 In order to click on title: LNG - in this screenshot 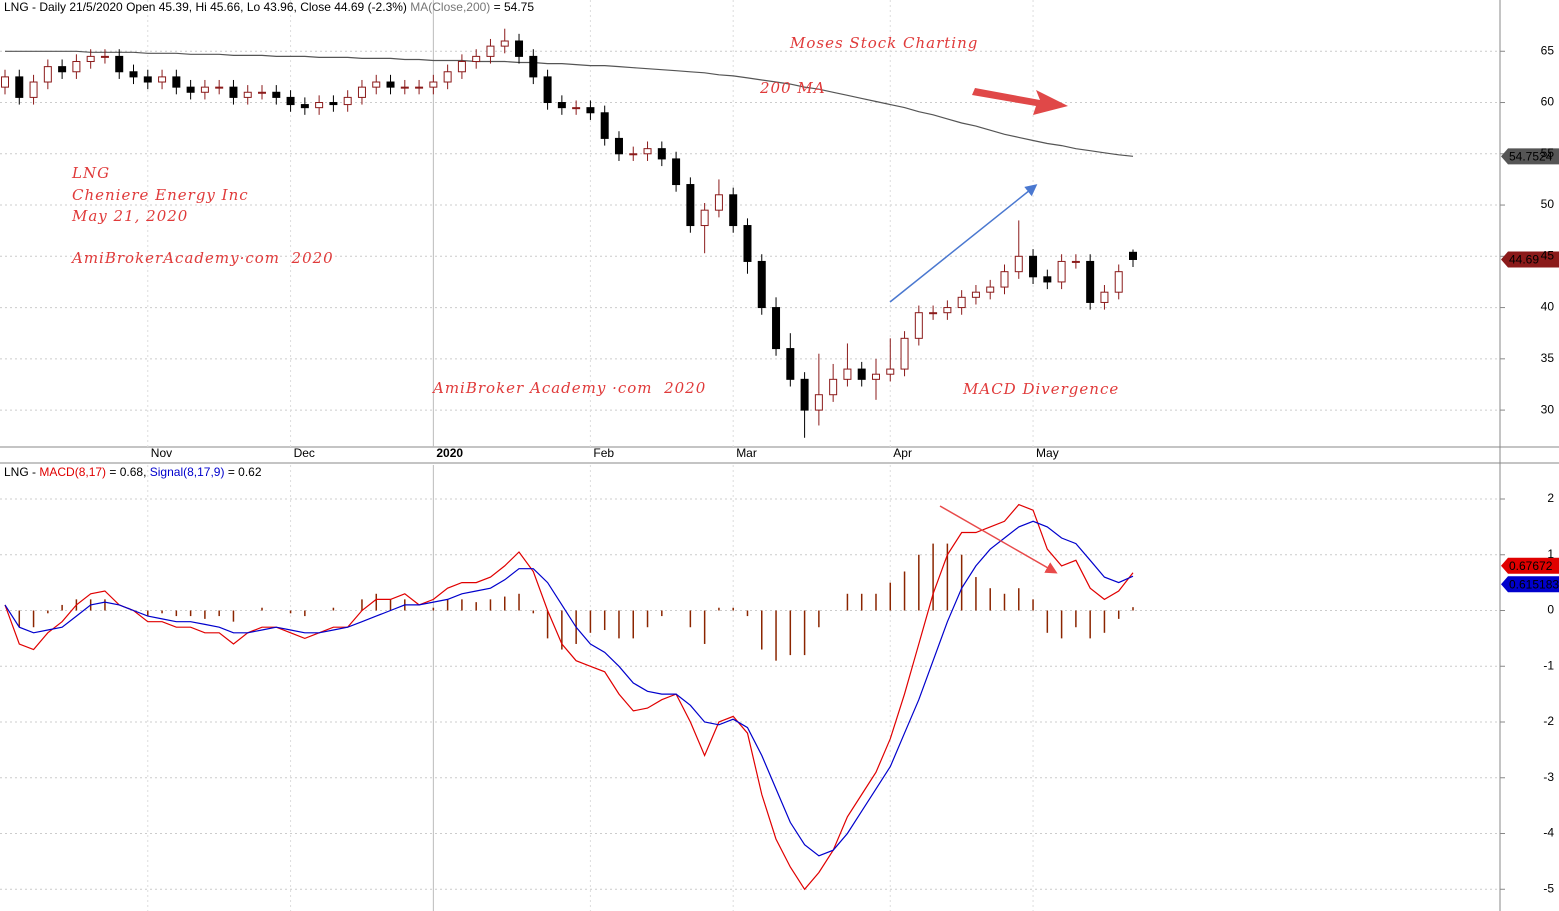, I will do `click(20, 472)`.